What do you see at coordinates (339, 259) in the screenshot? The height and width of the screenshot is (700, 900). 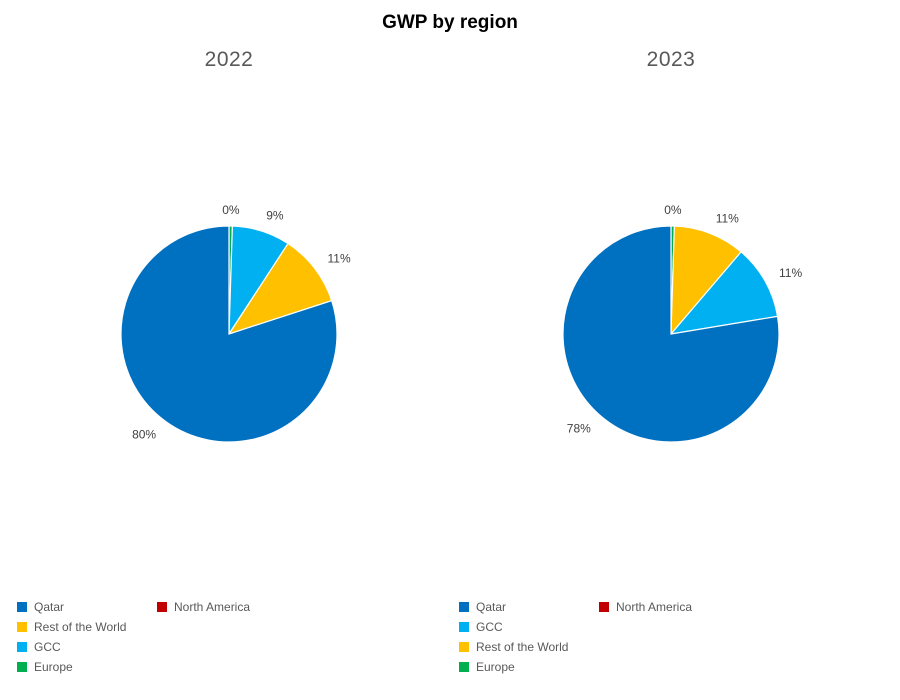 I see `data-label-rest-of-the-world: 11%` at bounding box center [339, 259].